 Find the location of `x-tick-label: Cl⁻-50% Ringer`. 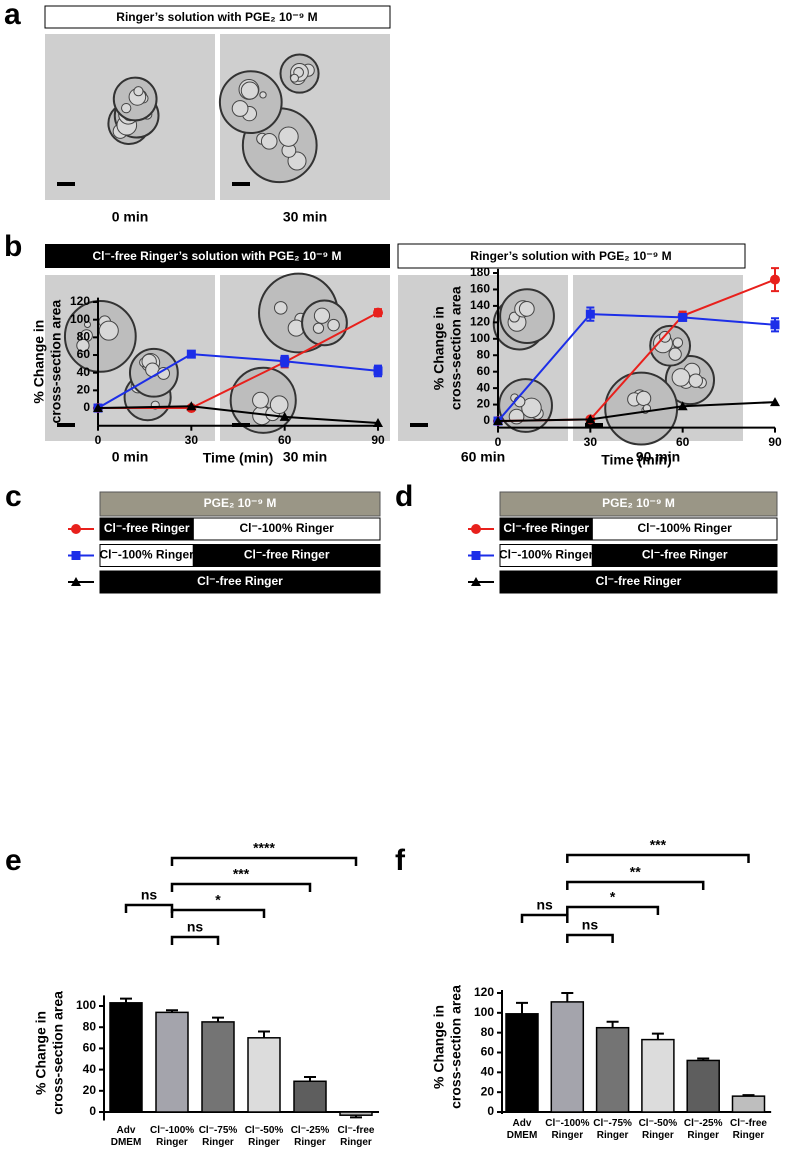

x-tick-label: Cl⁻-50% Ringer is located at coordinates (658, 1129).